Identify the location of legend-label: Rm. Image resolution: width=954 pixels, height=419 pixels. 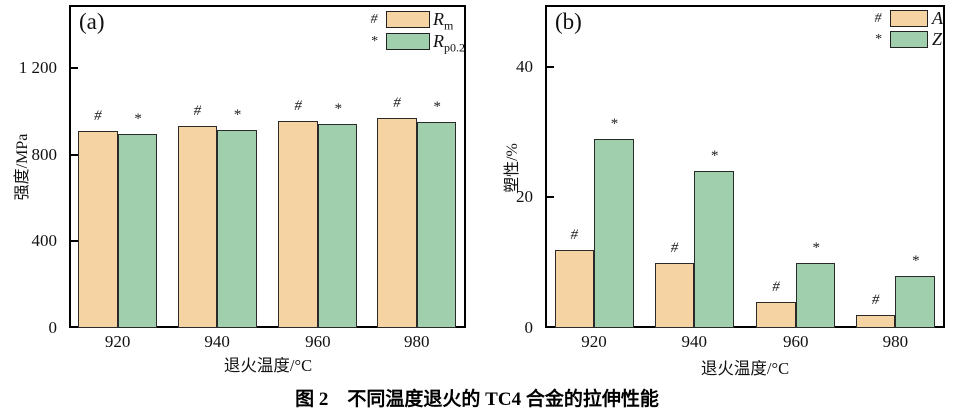
(443, 20).